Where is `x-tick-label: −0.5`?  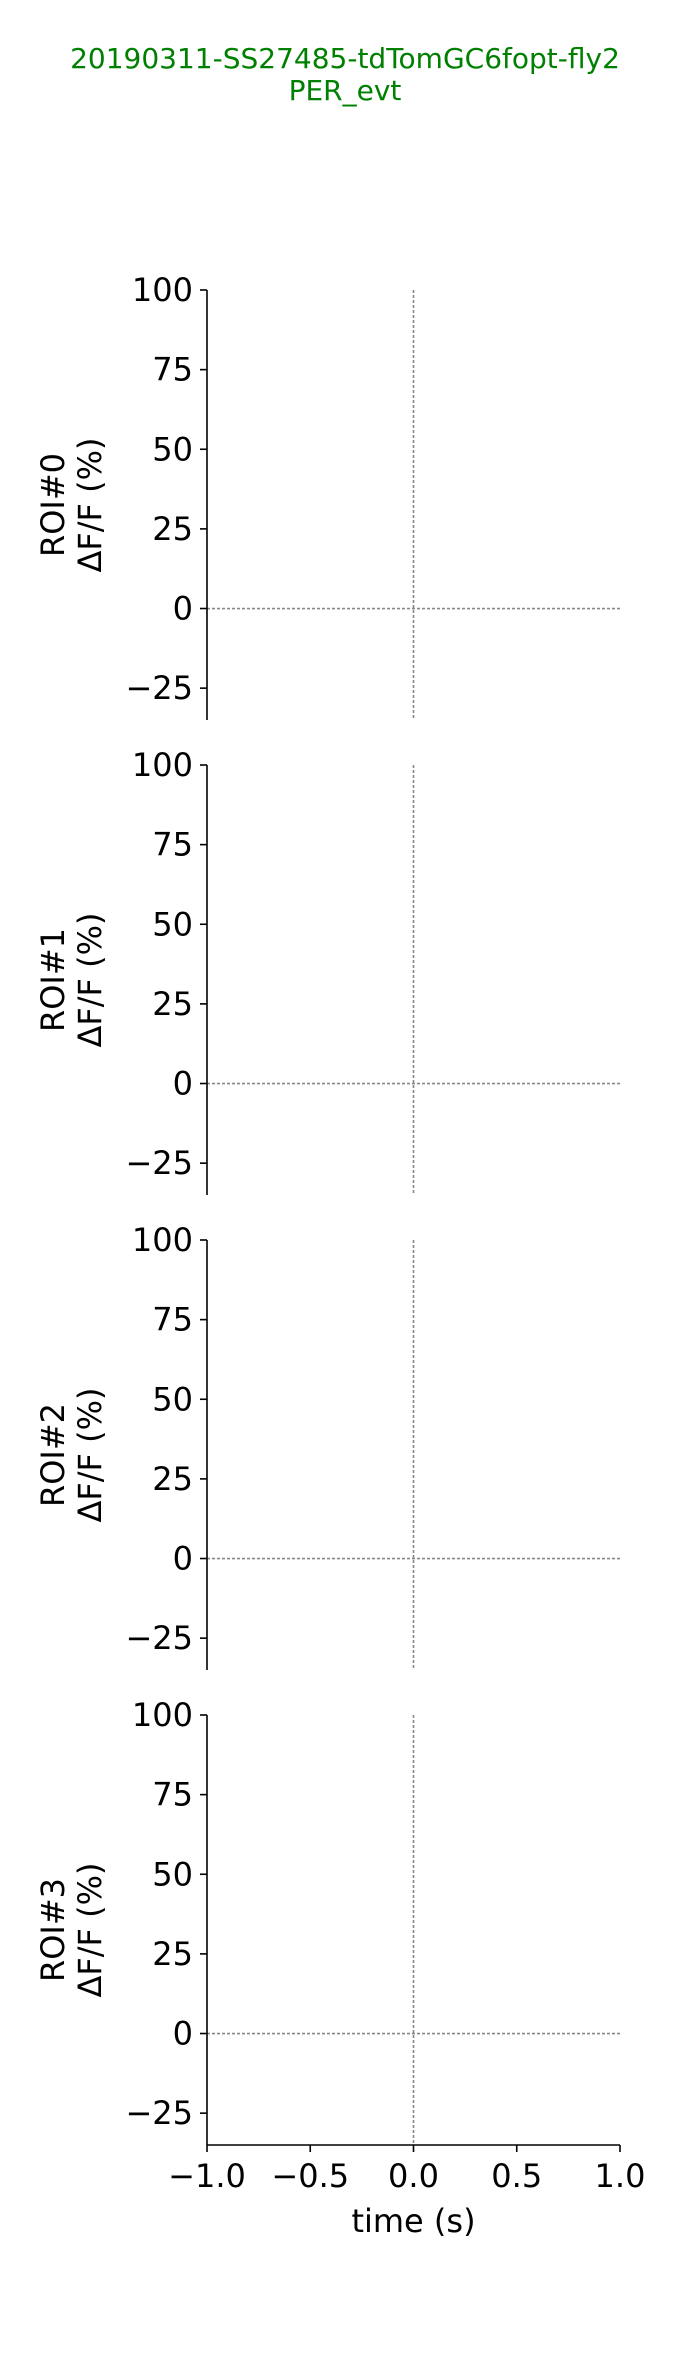
x-tick-label: −0.5 is located at coordinates (310, 2176).